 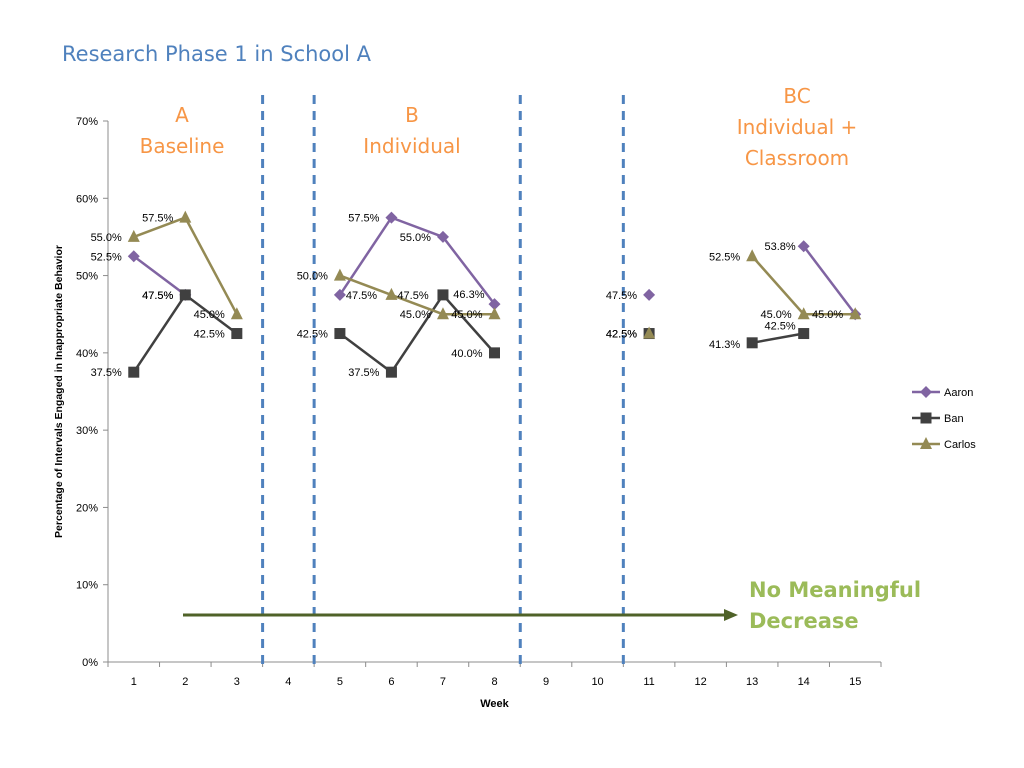 What do you see at coordinates (804, 682) in the screenshot?
I see `x-tick-label: 14` at bounding box center [804, 682].